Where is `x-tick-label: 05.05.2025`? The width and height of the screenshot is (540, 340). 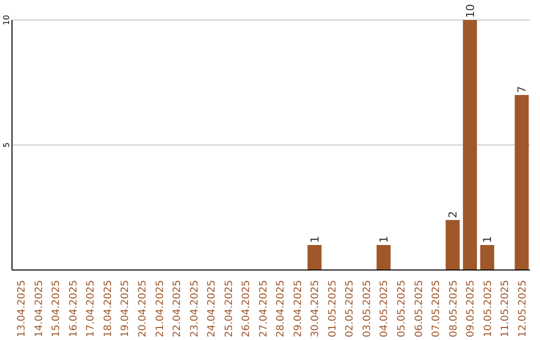 x-tick-label: 05.05.2025 is located at coordinates (402, 309).